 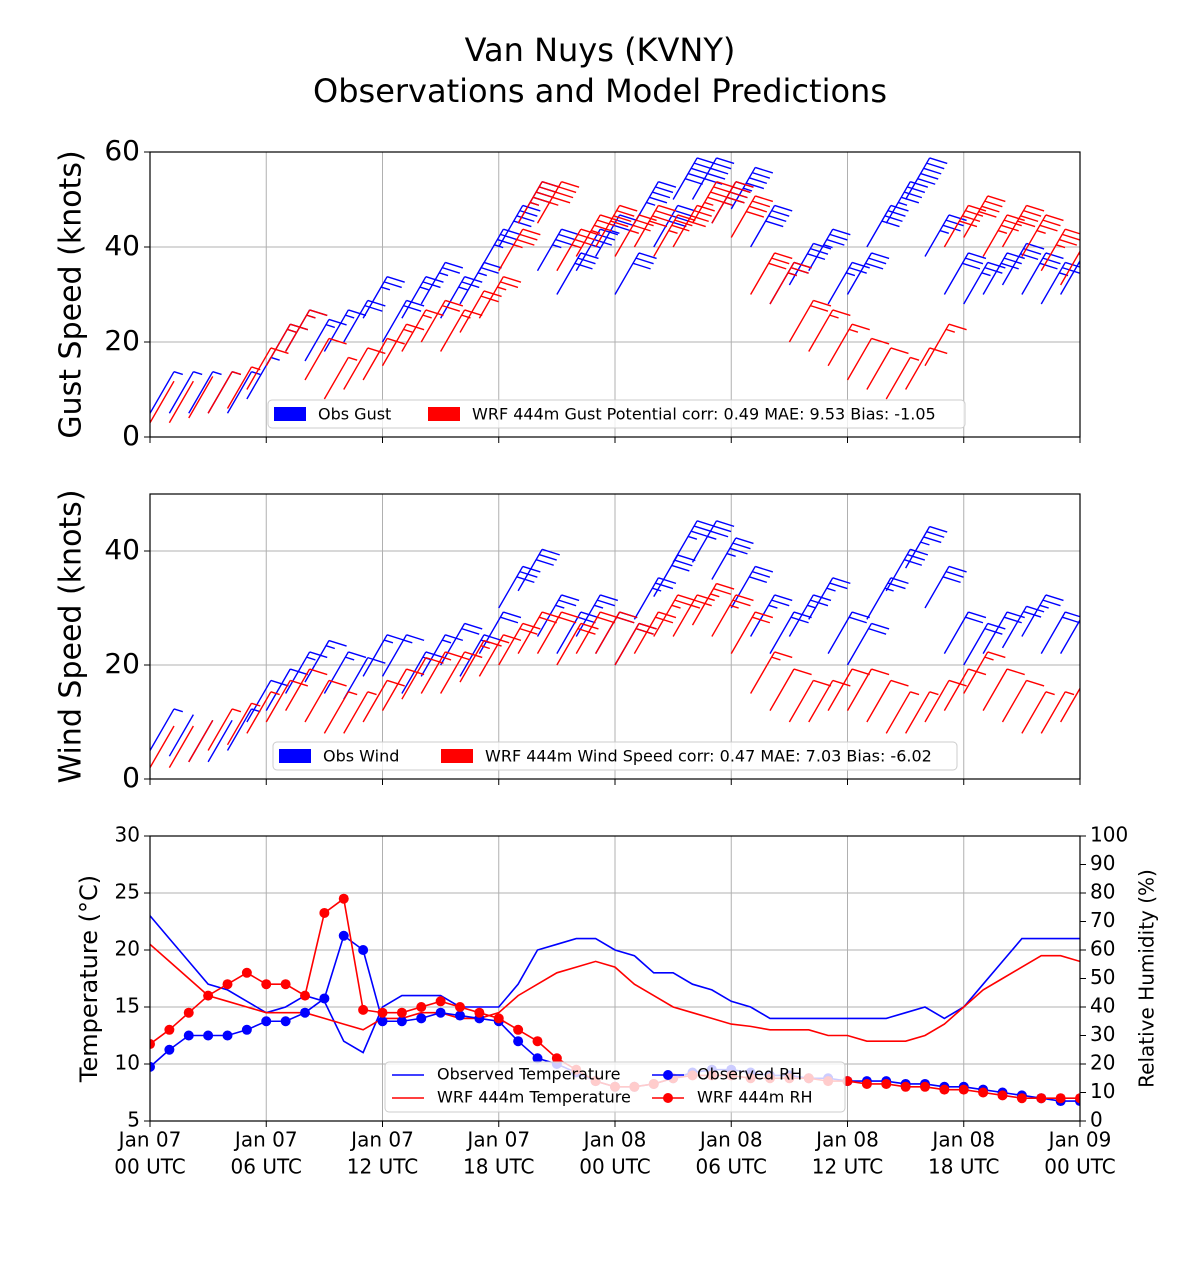 I want to click on y-tick-label: 15, so click(x=127, y=1006).